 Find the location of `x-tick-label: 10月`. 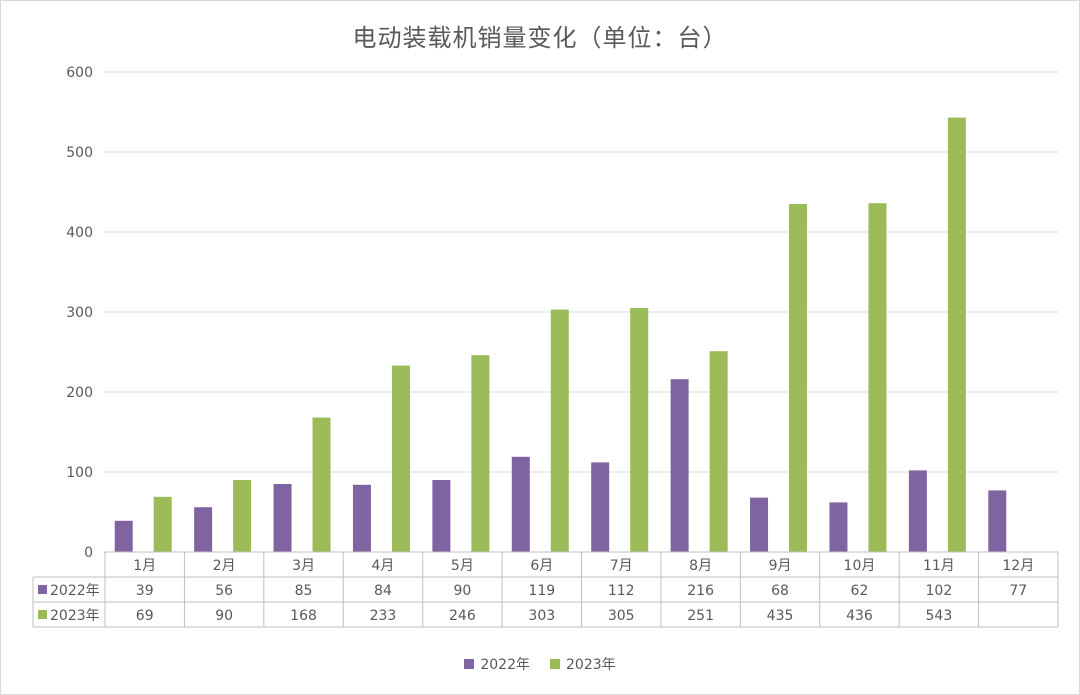

x-tick-label: 10月 is located at coordinates (860, 566).